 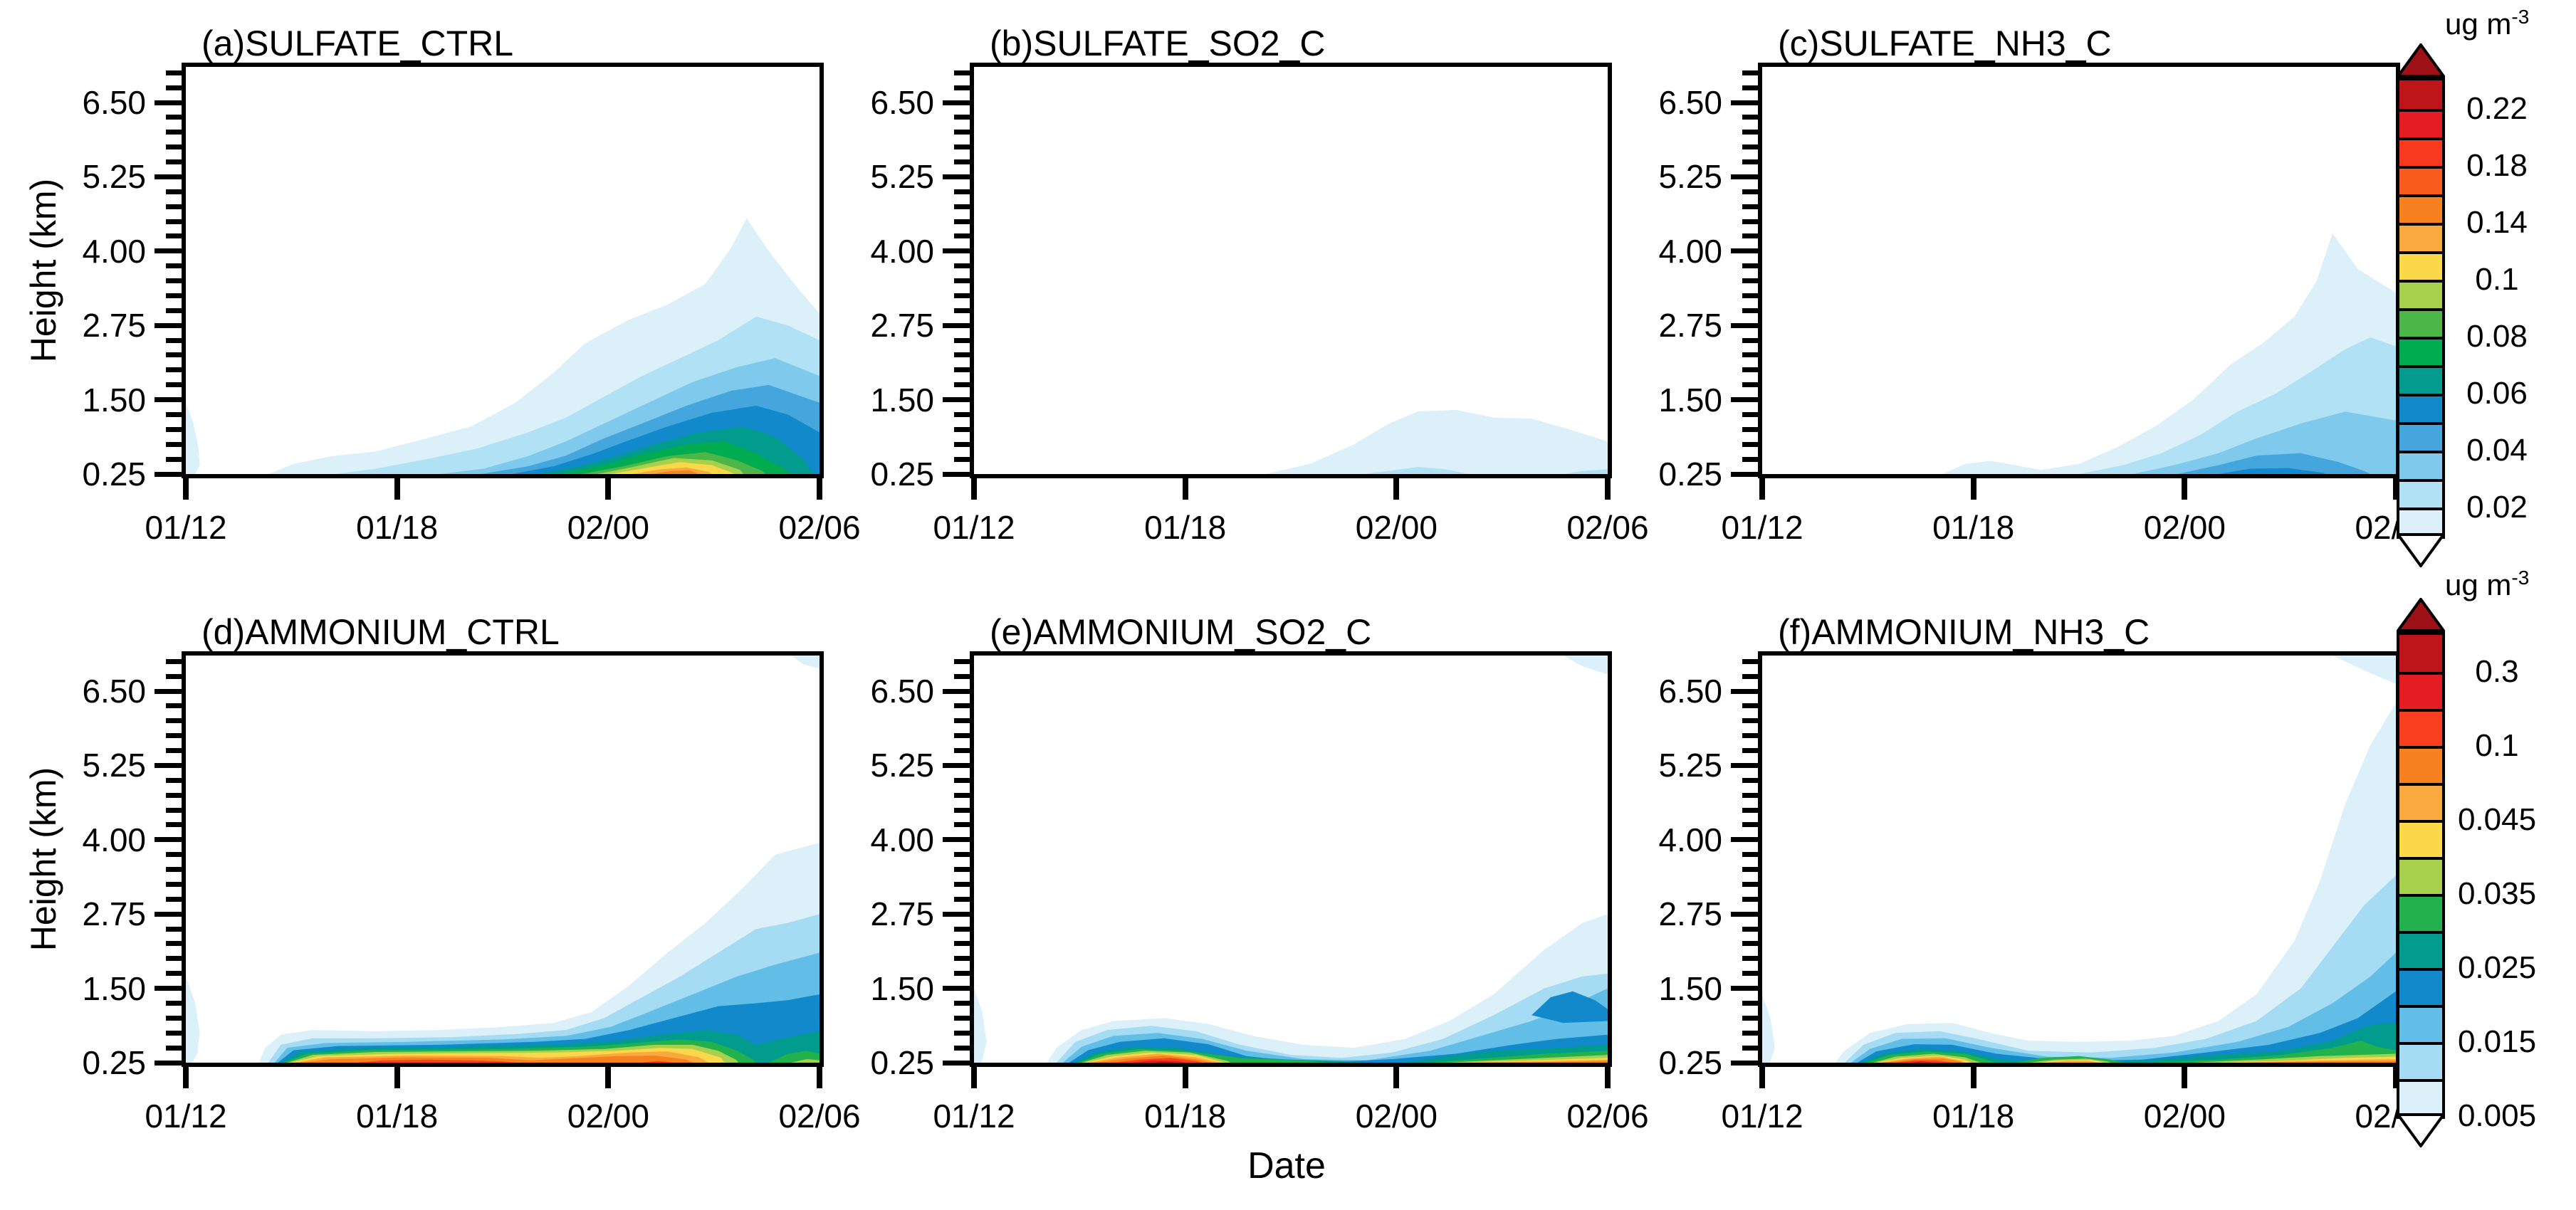 I want to click on colorbar-over-arrow-icon, so click(x=2421, y=615).